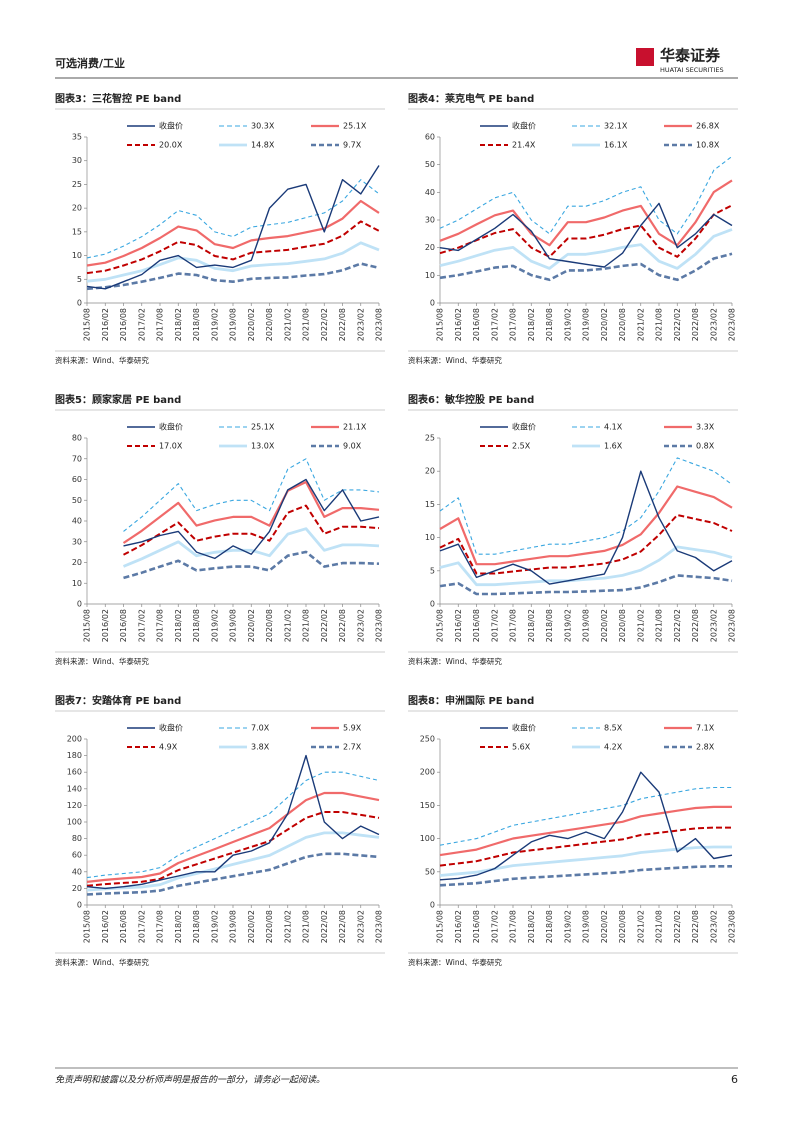 The height and width of the screenshot is (1123, 794). I want to click on legend-label: 17.0X, so click(171, 446).